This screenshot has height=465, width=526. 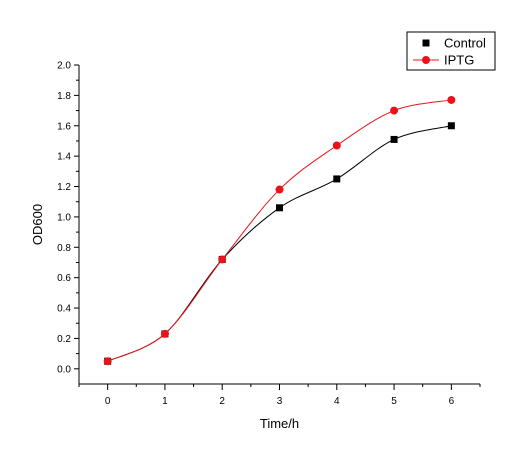 What do you see at coordinates (279, 423) in the screenshot?
I see `x-axis-label: Time/h` at bounding box center [279, 423].